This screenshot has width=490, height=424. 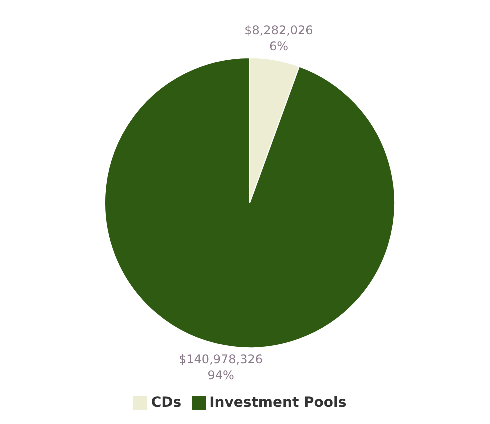 What do you see at coordinates (279, 39) in the screenshot?
I see `data-label: $8,282,026 6%` at bounding box center [279, 39].